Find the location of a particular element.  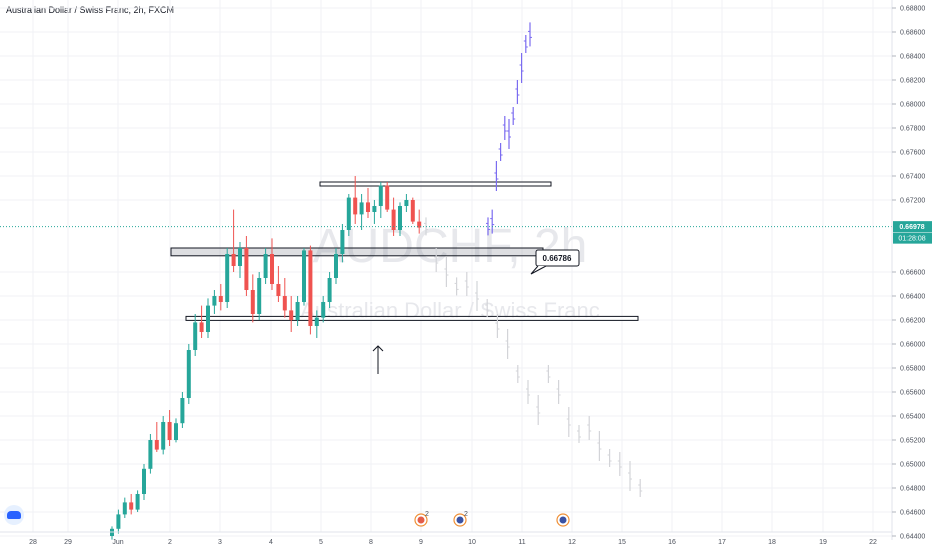

y-tick-label: 0.65600 is located at coordinates (912, 393).